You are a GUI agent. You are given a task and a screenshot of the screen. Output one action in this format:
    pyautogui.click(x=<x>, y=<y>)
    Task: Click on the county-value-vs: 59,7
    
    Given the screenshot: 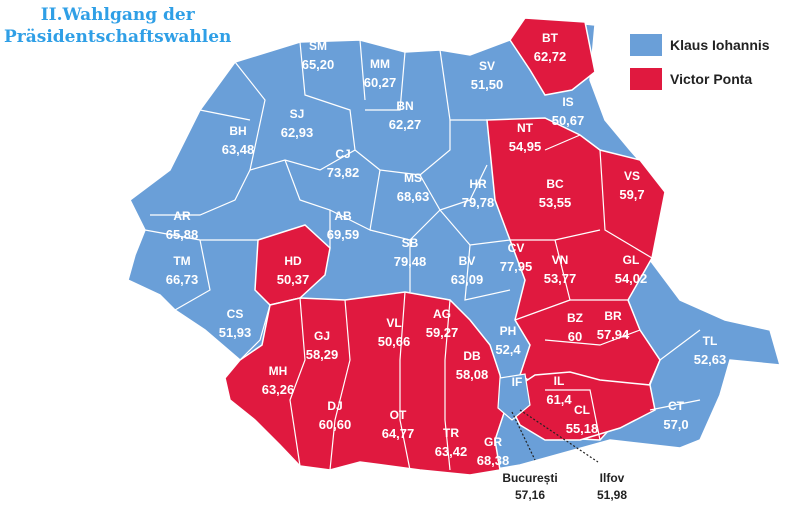 What is the action you would take?
    pyautogui.click(x=631, y=194)
    